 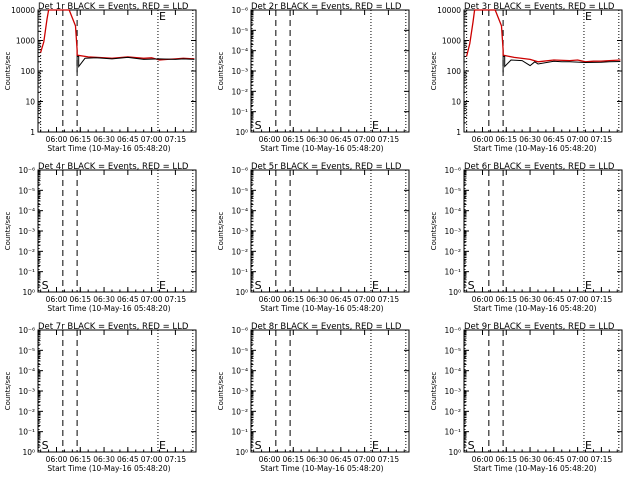 What do you see at coordinates (539, 327) in the screenshot?
I see `chart-title: Det 9r BLACK = Events, RED = LLD` at bounding box center [539, 327].